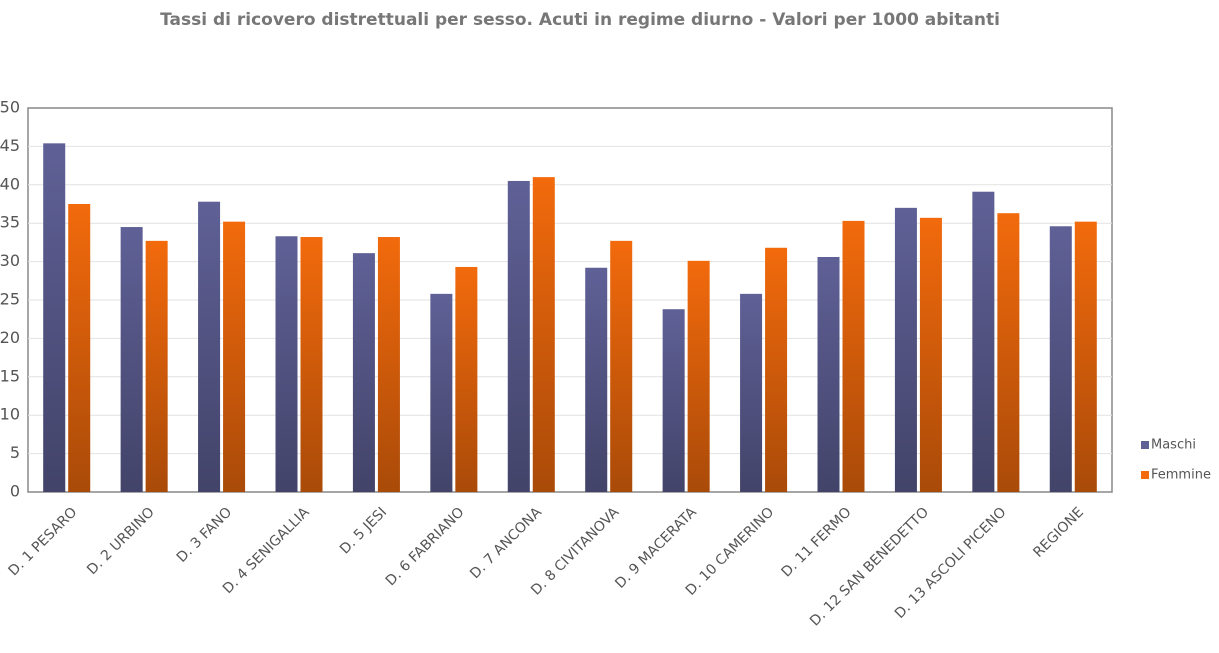 The width and height of the screenshot is (1219, 653). What do you see at coordinates (10, 414) in the screenshot?
I see `y-tick-label: 10` at bounding box center [10, 414].